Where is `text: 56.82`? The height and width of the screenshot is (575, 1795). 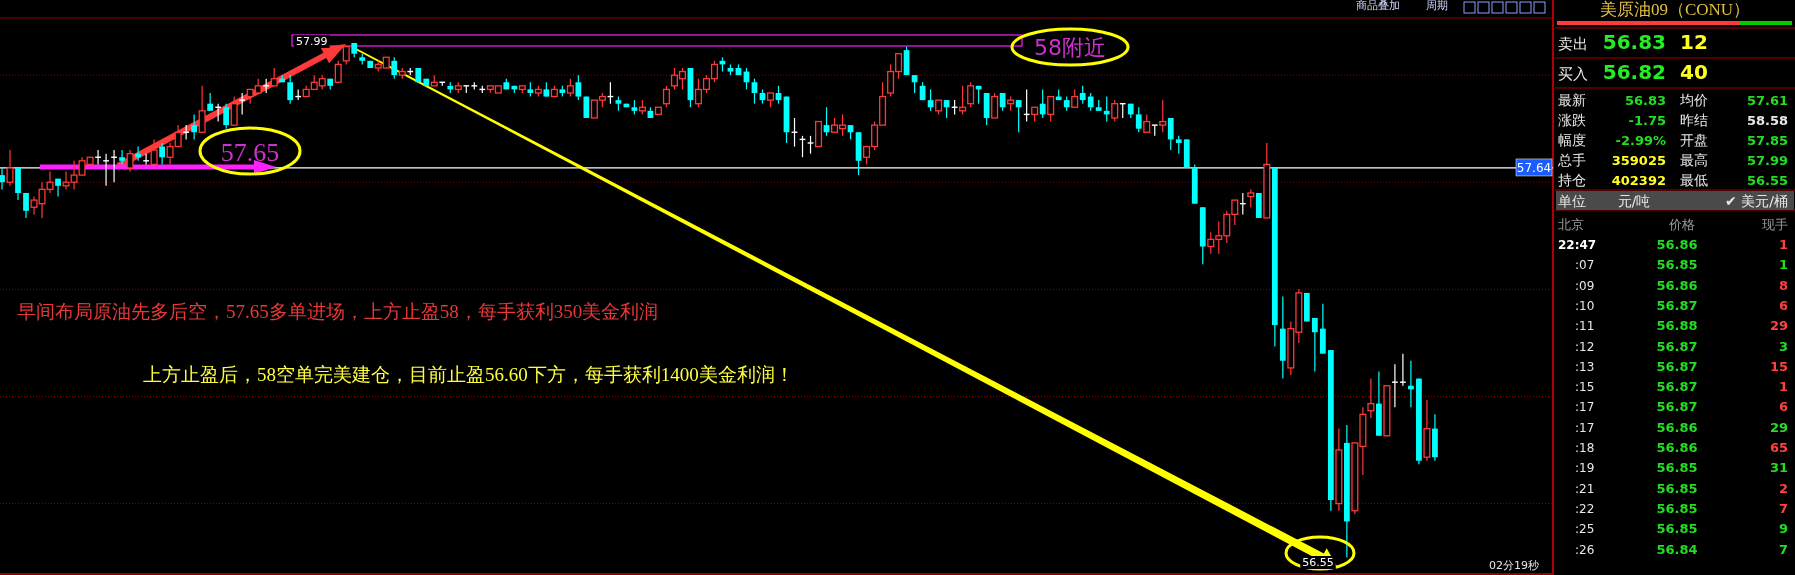
text: 56.82 is located at coordinates (1634, 72).